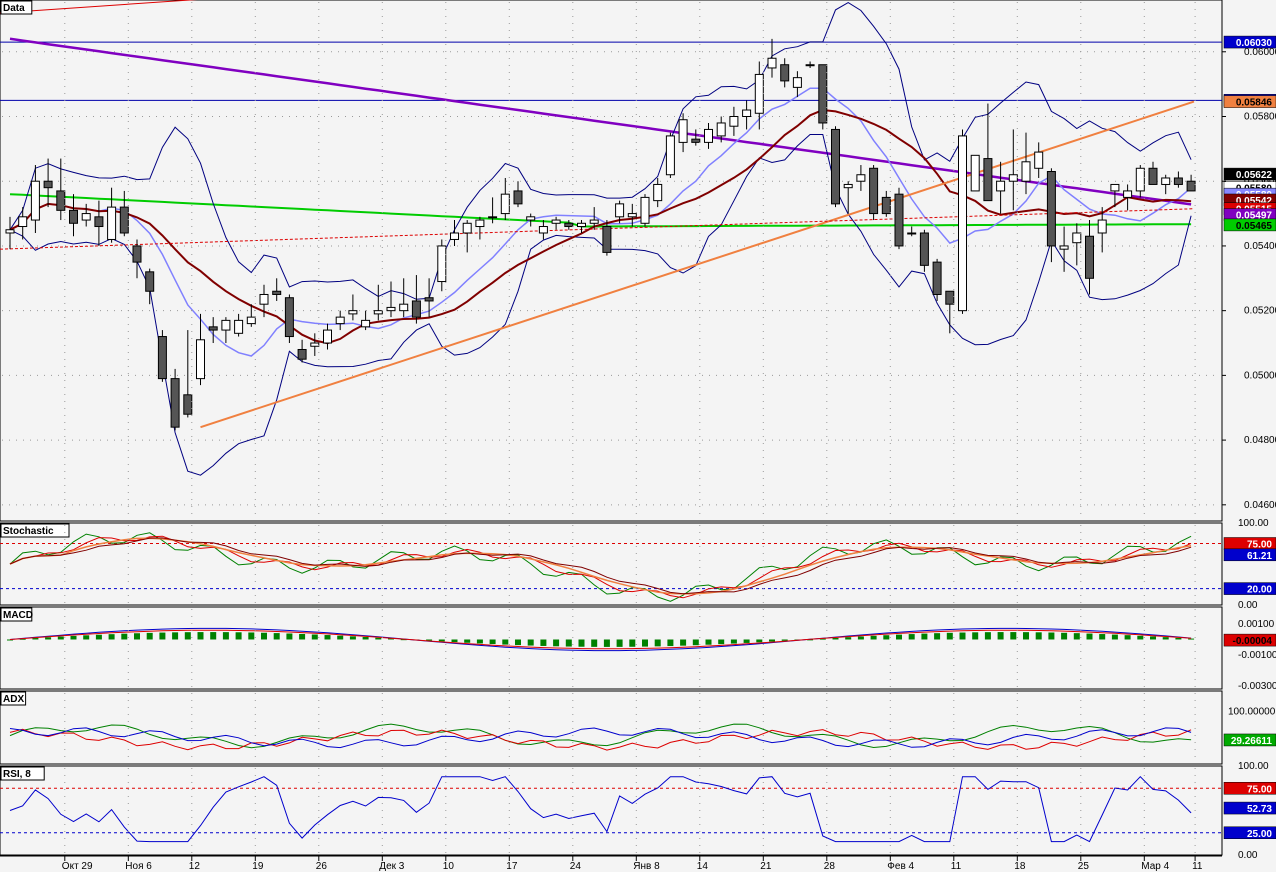 The width and height of the screenshot is (1276, 872). Describe the element at coordinates (1252, 741) in the screenshot. I see `price-tag-label: 29.26611` at that location.